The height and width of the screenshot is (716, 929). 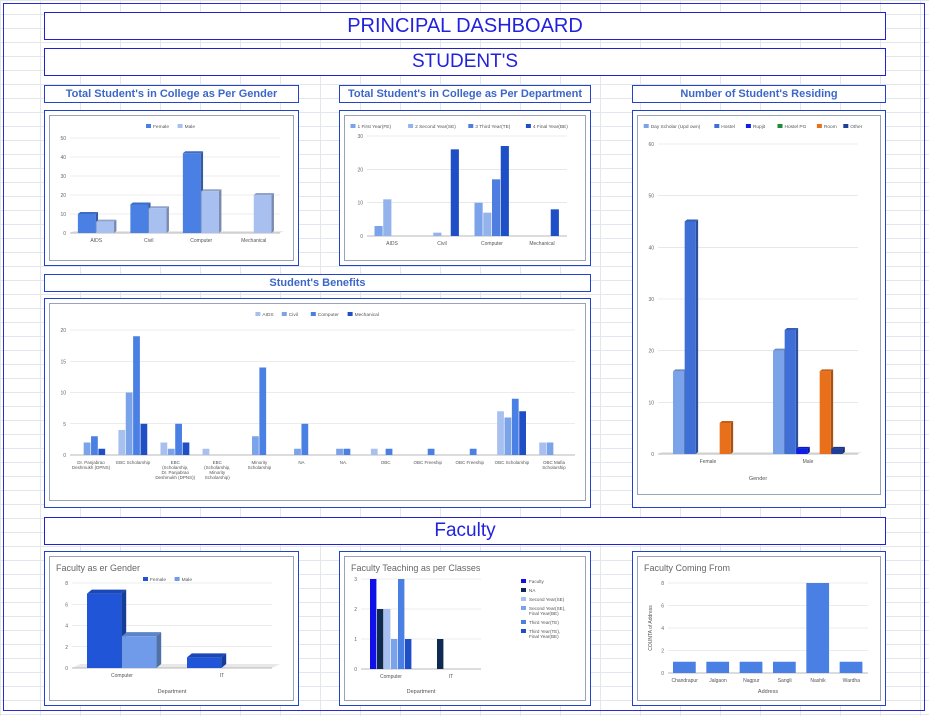 I want to click on y-tick-label: 1, so click(x=355, y=640).